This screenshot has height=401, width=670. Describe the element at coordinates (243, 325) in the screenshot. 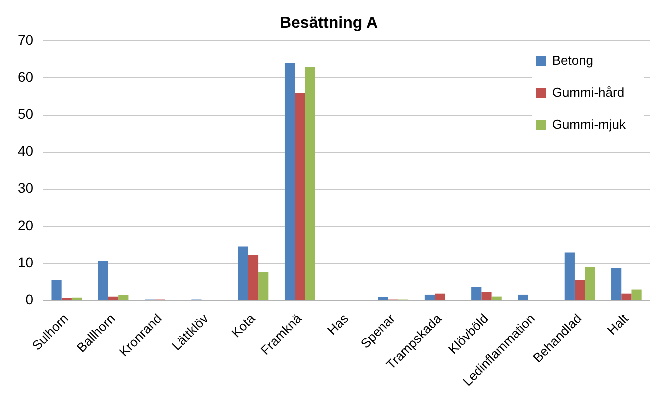

I see `x-tick-label: Kota` at that location.